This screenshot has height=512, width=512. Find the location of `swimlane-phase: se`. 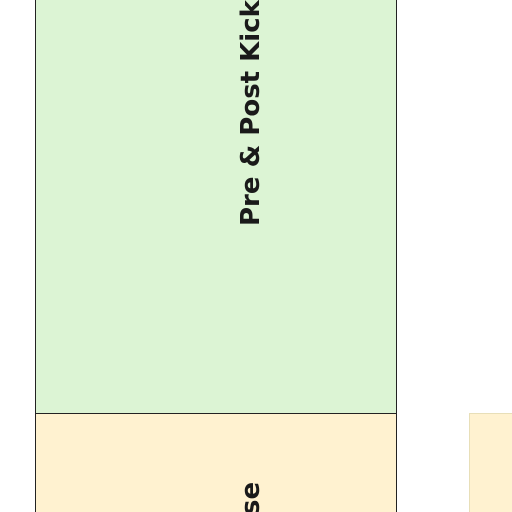

swimlane-phase: se is located at coordinates (216, 462).